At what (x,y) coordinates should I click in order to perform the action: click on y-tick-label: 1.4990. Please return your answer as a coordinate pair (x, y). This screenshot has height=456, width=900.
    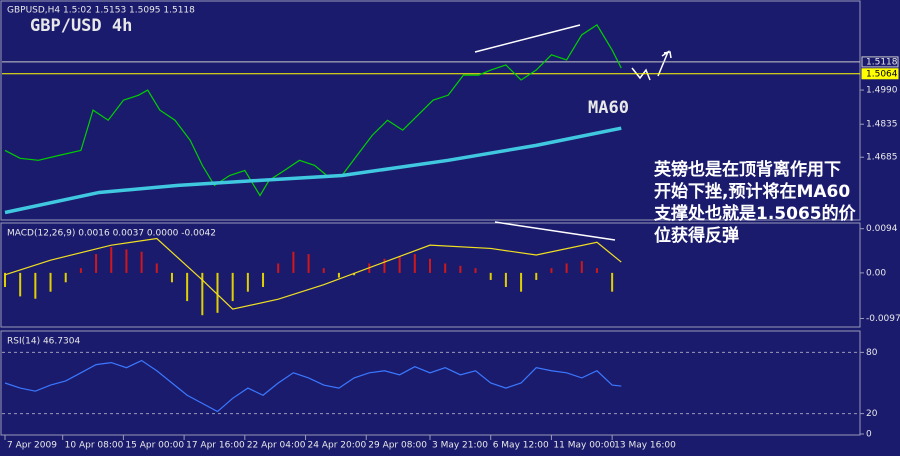
    Looking at the image, I should click on (882, 91).